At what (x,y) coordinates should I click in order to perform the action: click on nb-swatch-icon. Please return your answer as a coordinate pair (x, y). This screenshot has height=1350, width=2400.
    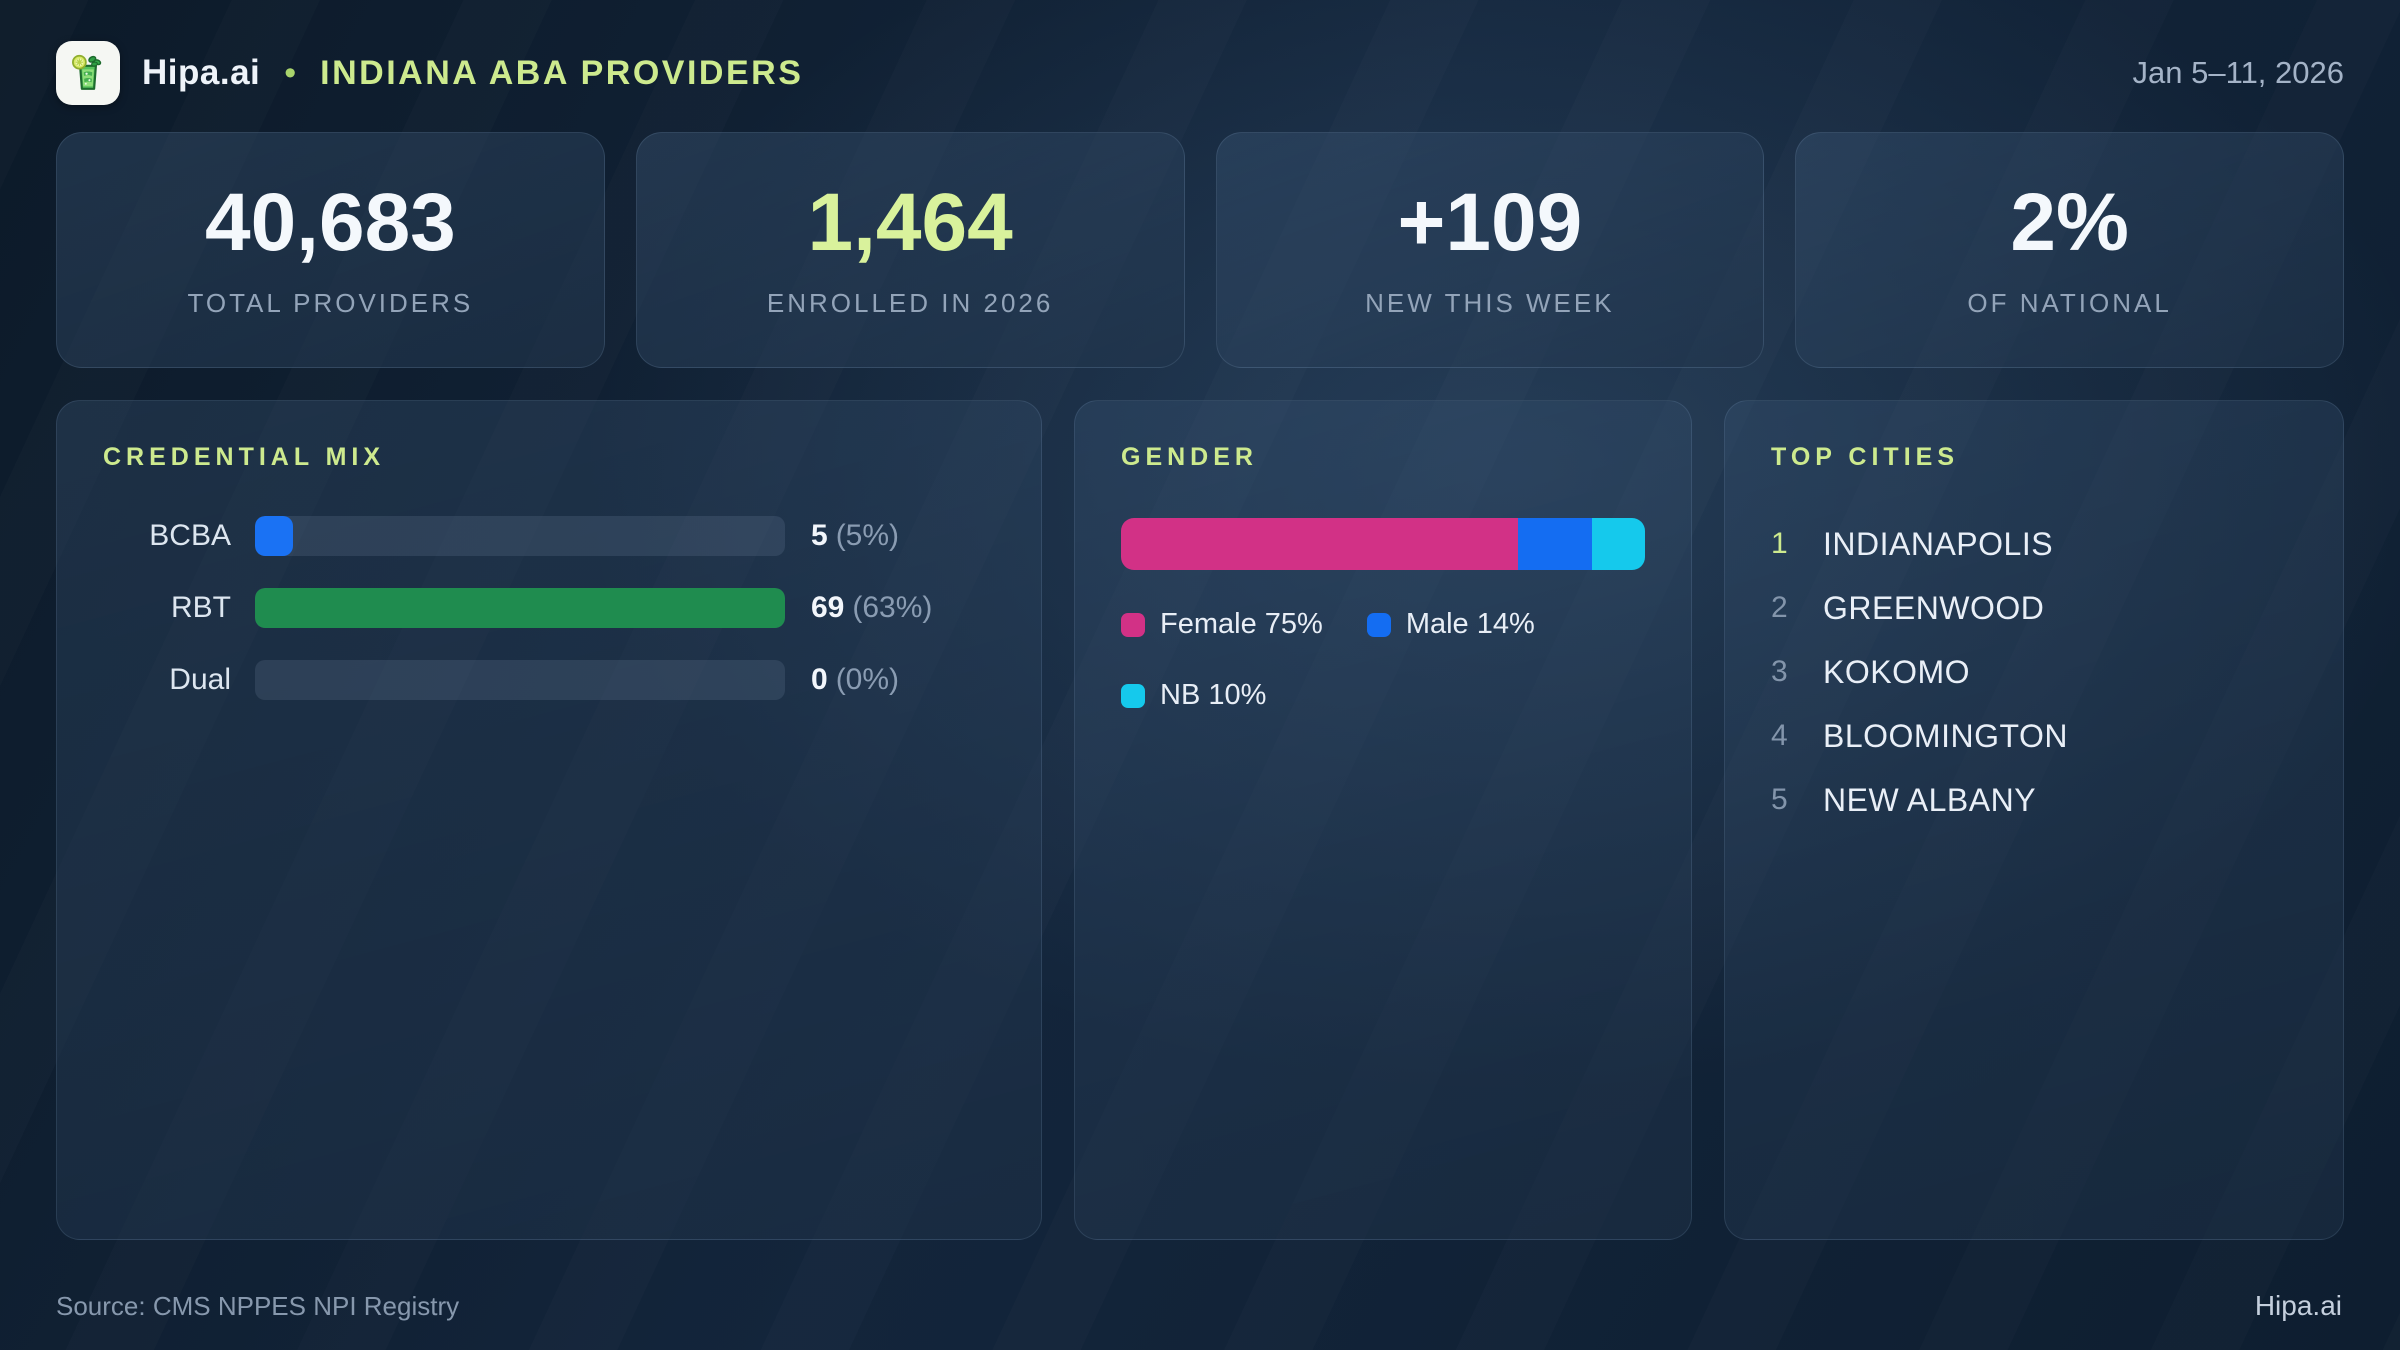
    Looking at the image, I should click on (1133, 695).